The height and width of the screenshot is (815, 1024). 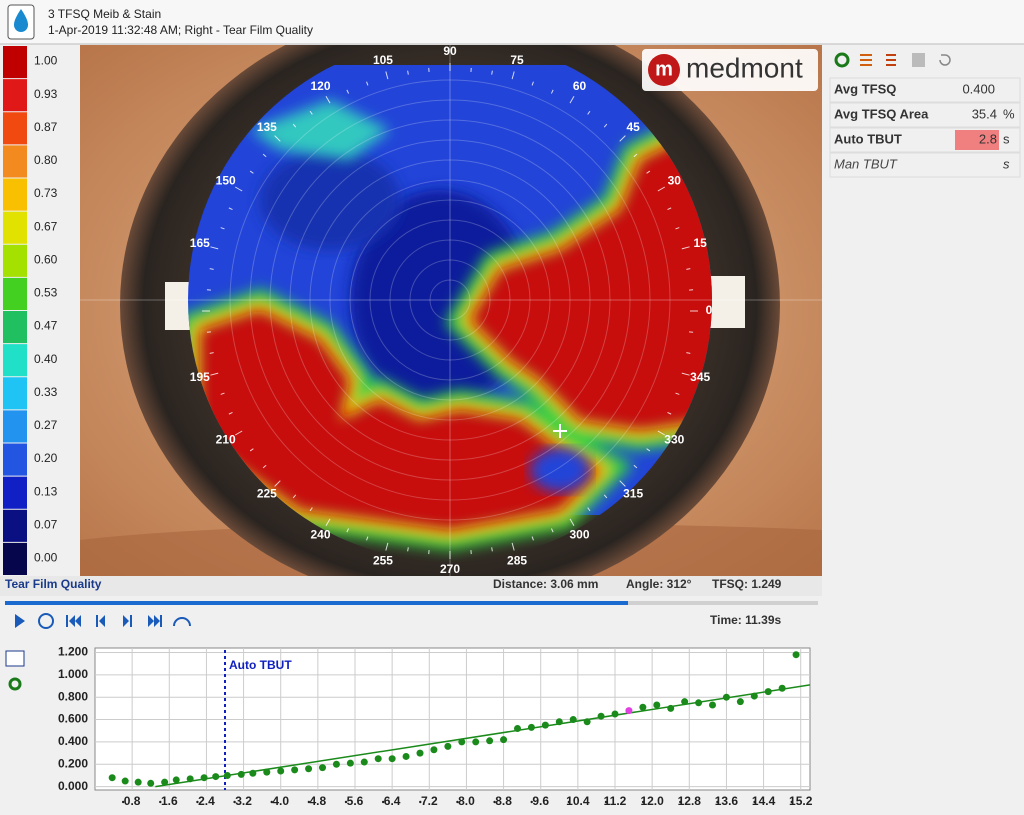 What do you see at coordinates (866, 60) in the screenshot?
I see `list-button` at bounding box center [866, 60].